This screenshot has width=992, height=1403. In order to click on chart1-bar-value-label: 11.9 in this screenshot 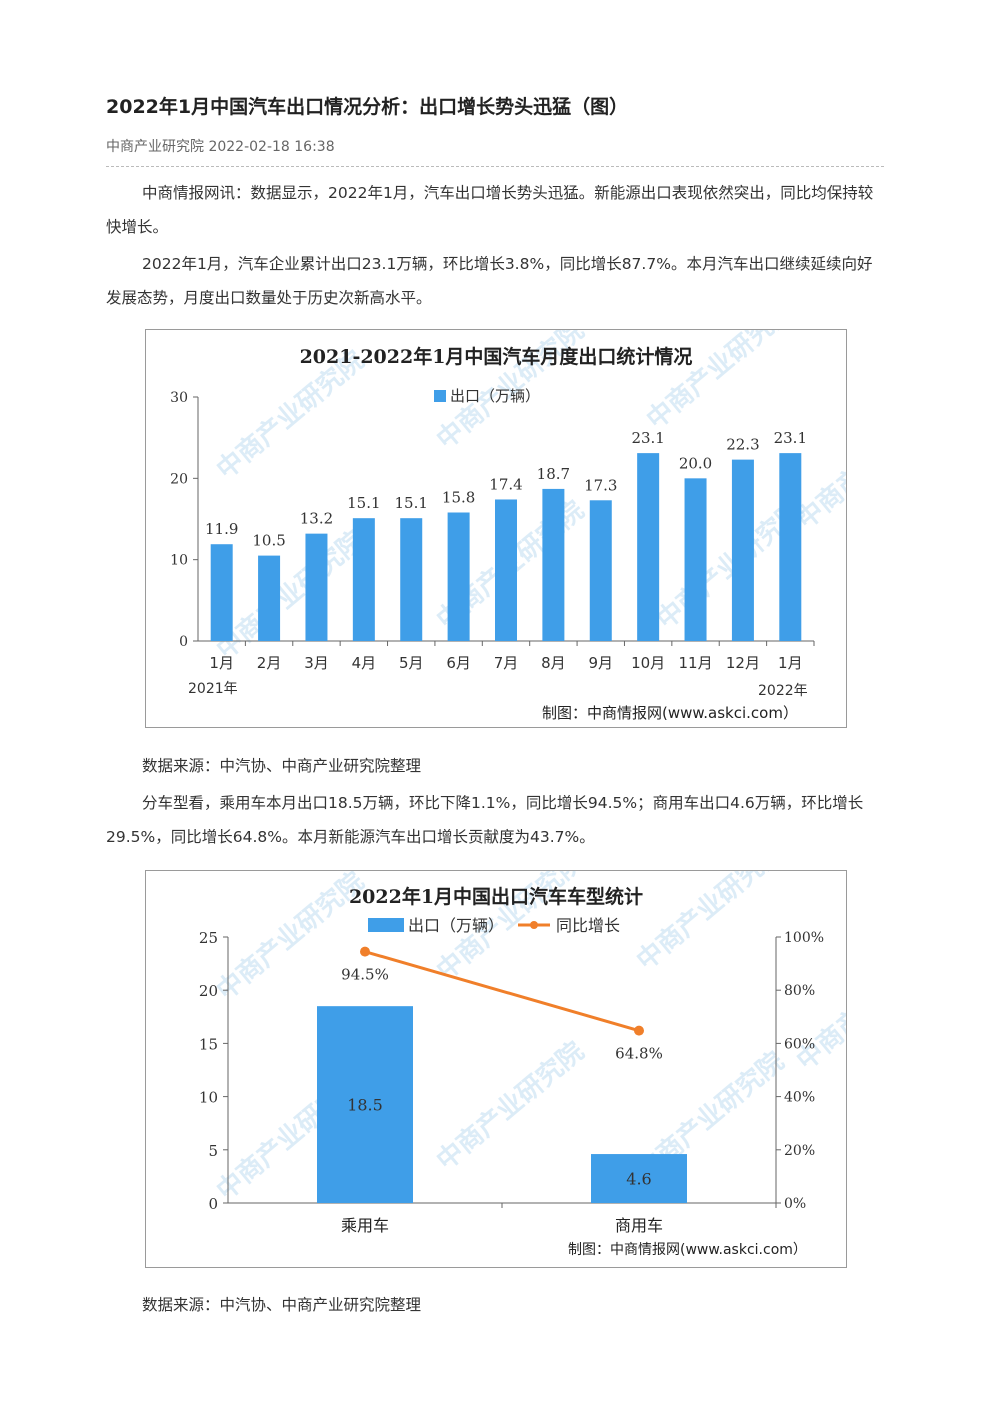, I will do `click(221, 529)`.